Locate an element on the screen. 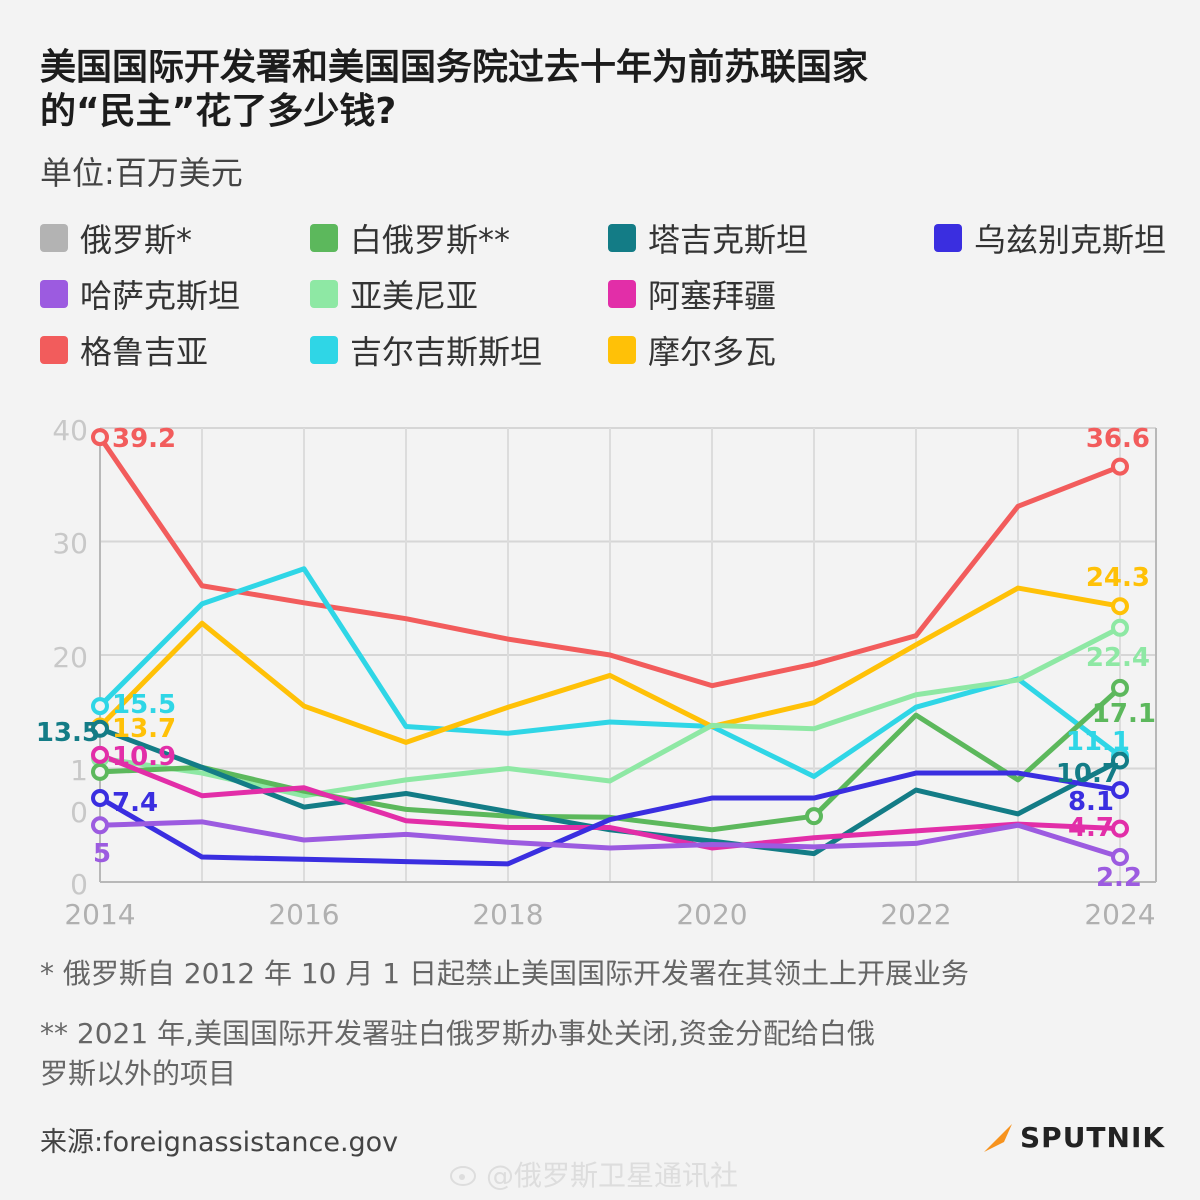  data-label: 5 is located at coordinates (102, 854).